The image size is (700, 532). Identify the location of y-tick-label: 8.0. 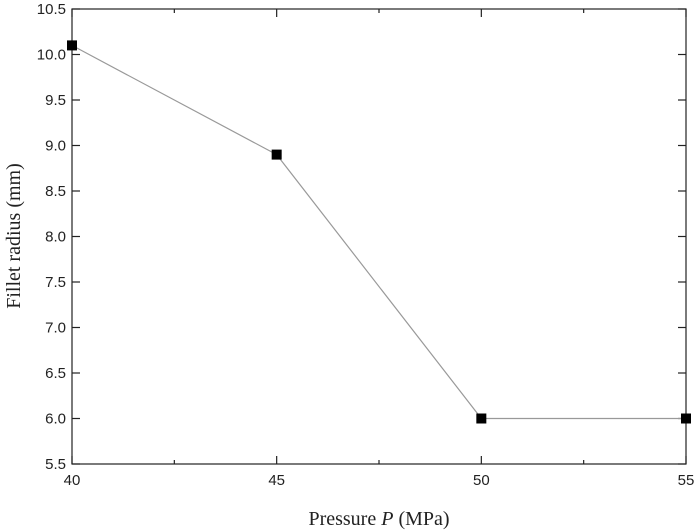
(55, 237).